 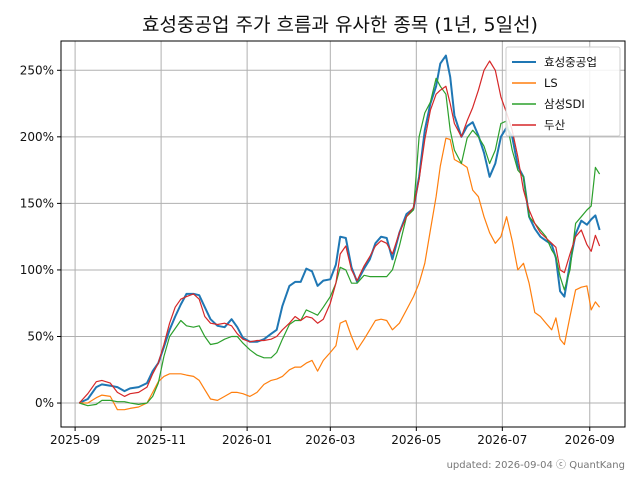 I want to click on y-tick-label: 0%, so click(x=44, y=403).